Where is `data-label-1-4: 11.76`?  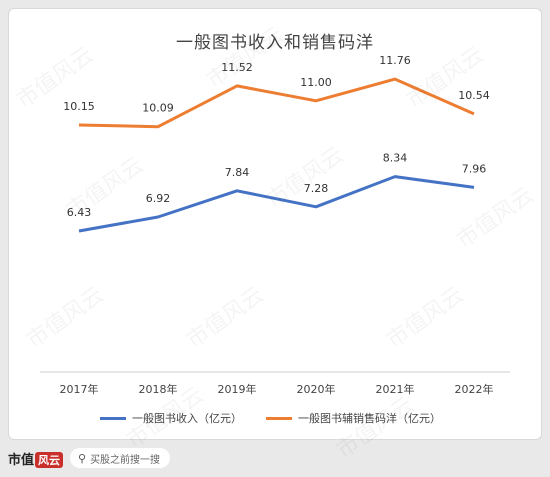 data-label-1-4: 11.76 is located at coordinates (395, 60).